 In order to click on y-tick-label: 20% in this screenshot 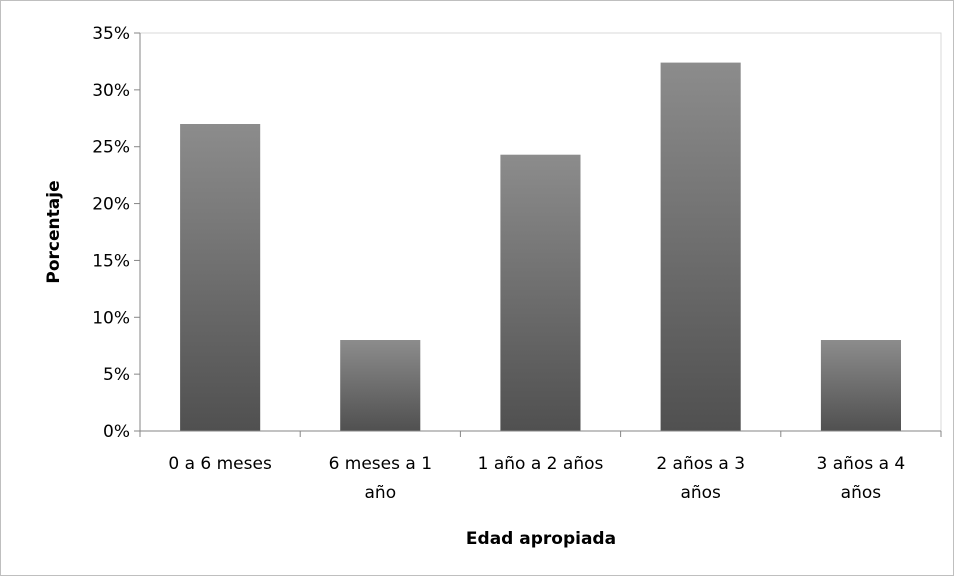, I will do `click(111, 205)`.